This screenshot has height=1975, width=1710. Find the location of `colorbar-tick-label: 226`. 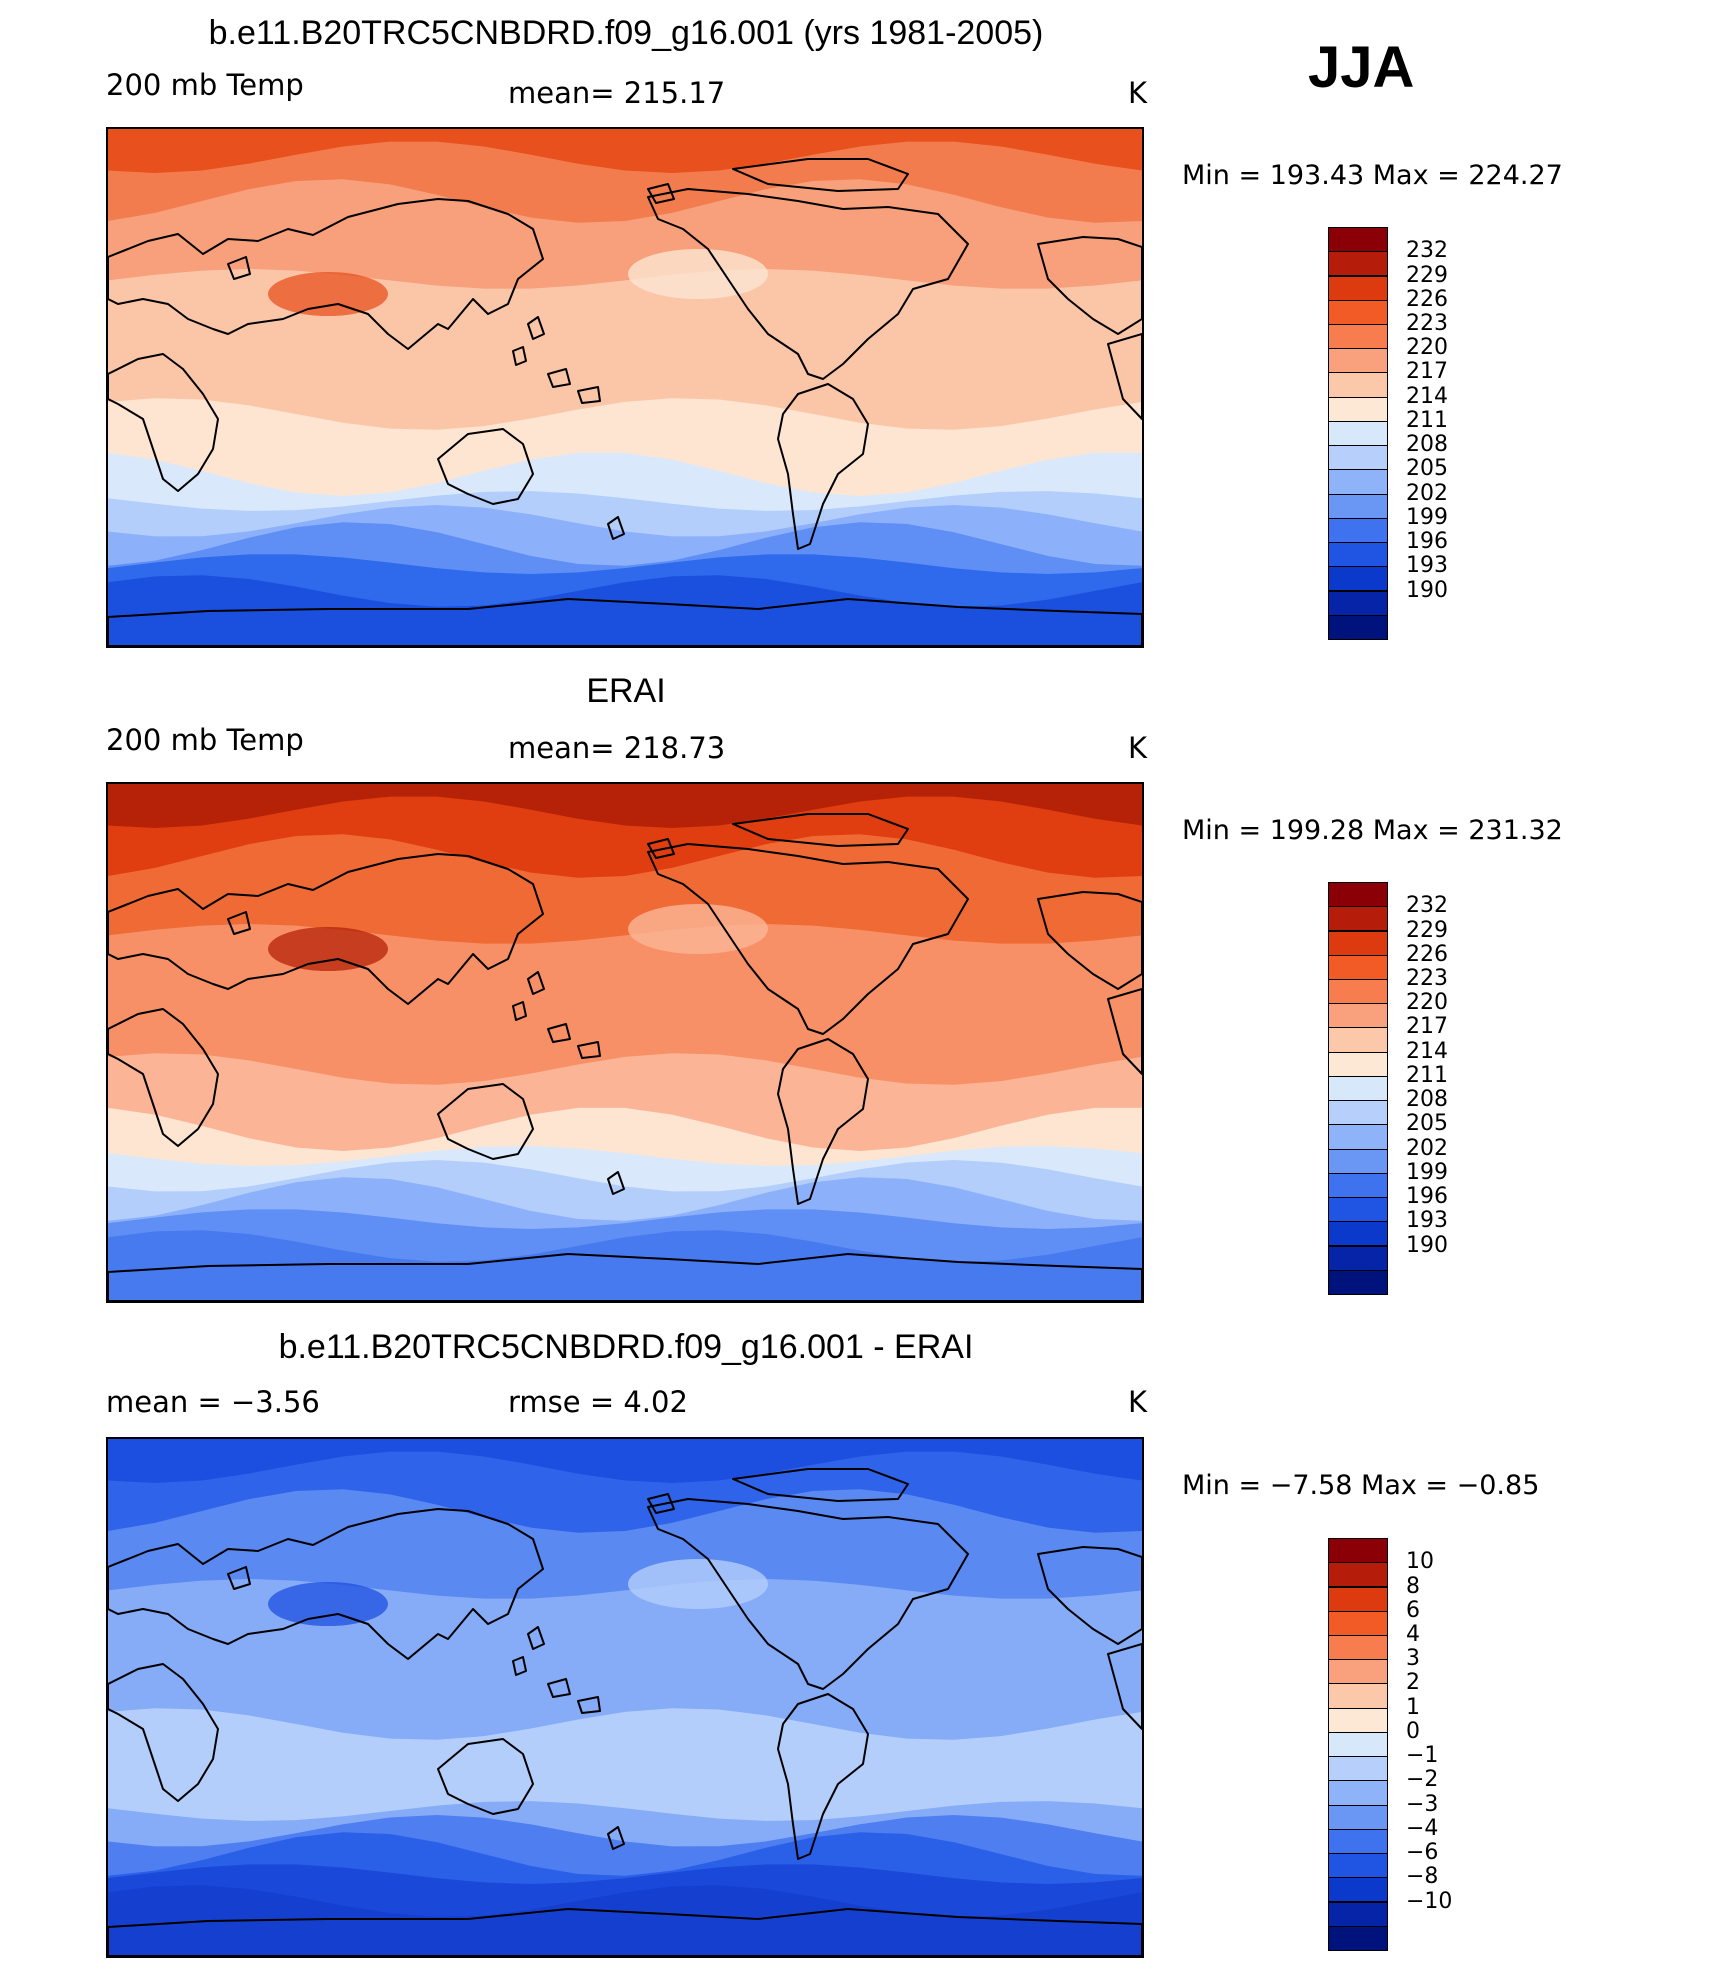

colorbar-tick-label: 226 is located at coordinates (1427, 299).